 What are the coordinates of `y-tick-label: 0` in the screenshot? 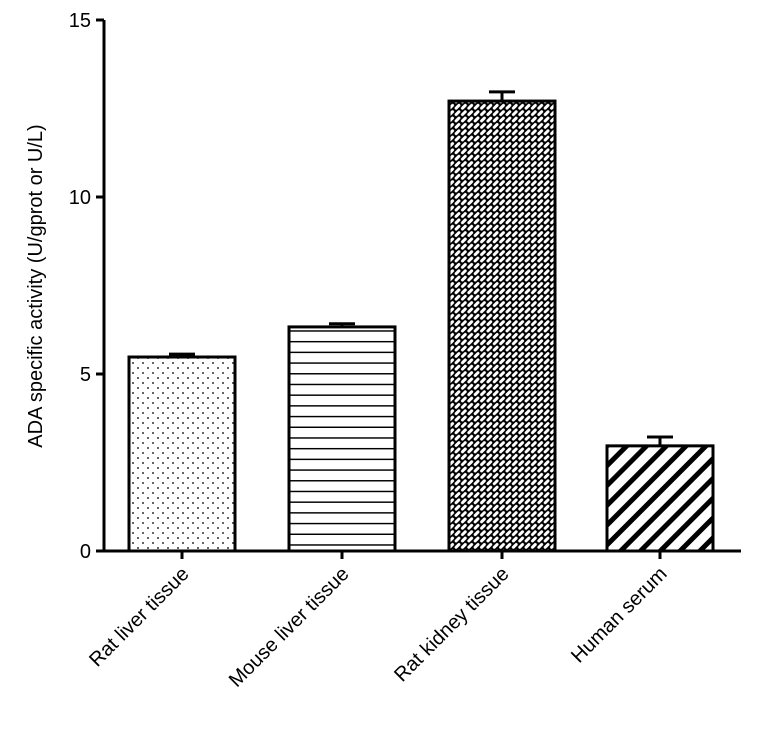 It's located at (85, 552).